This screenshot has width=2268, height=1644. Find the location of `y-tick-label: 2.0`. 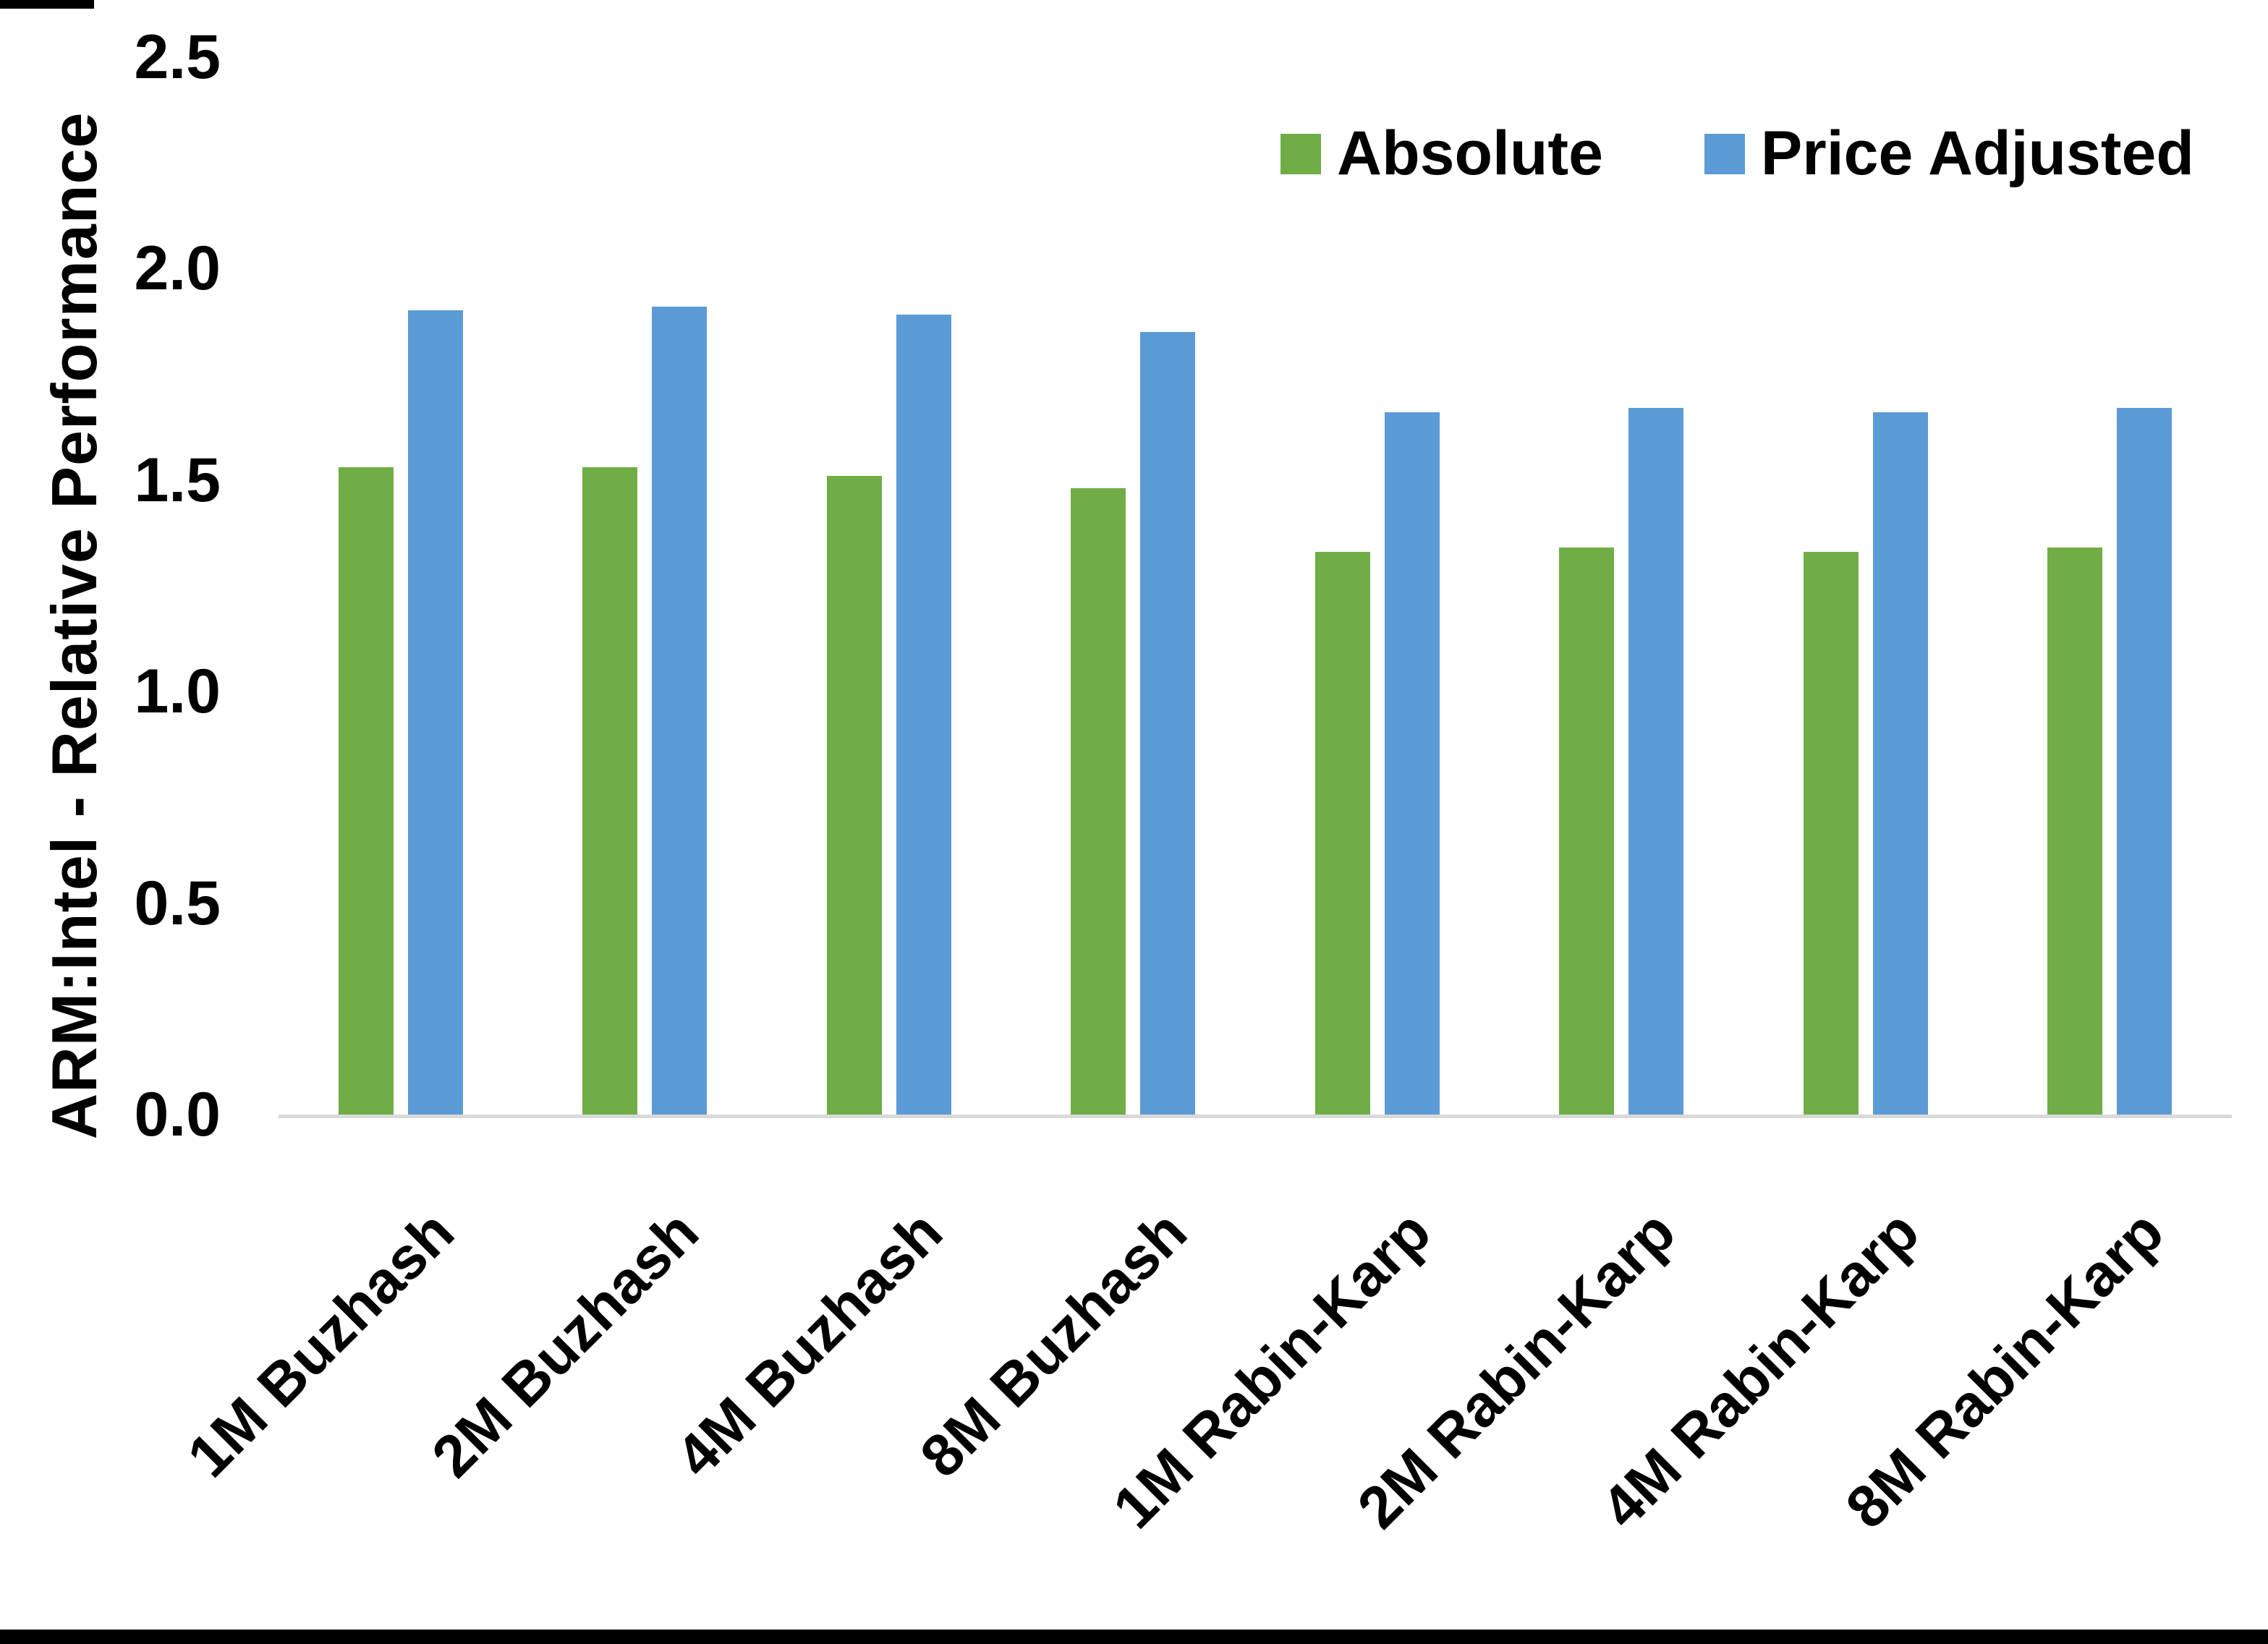

y-tick-label: 2.0 is located at coordinates (177, 268).